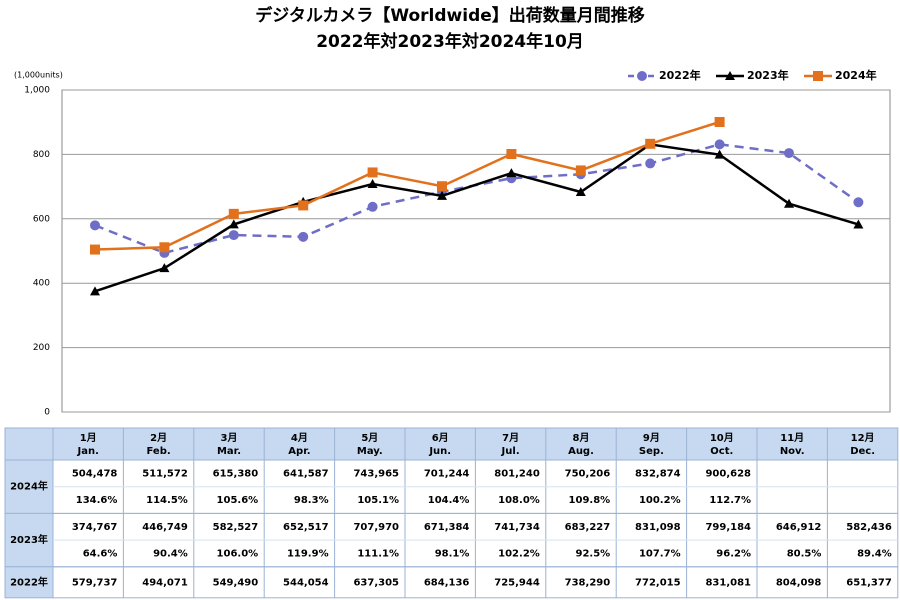  I want to click on table-header: 5月, so click(369, 438).